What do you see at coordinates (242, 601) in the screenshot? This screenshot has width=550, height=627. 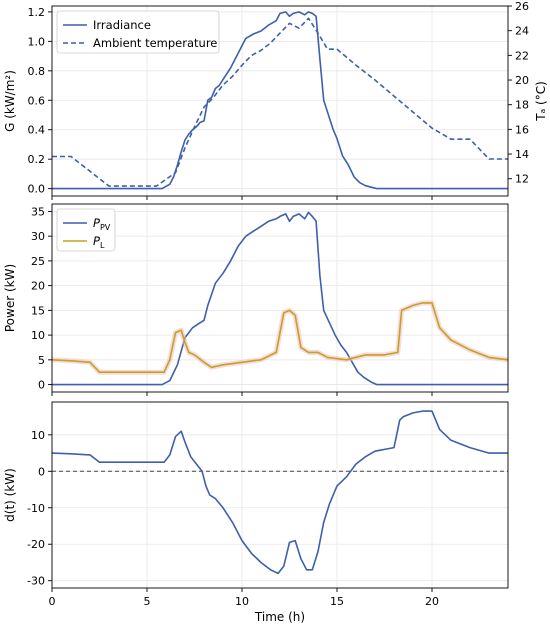 I see `x-tick-label: 10` at bounding box center [242, 601].